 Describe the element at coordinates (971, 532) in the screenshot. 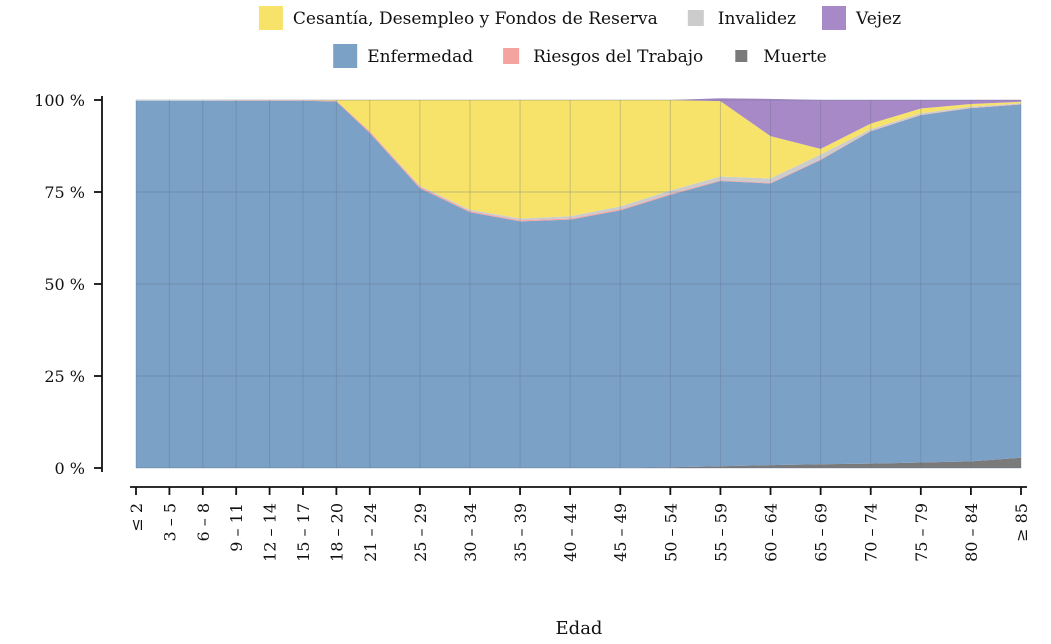

I see `x-tick-label: 80 – 84` at that location.